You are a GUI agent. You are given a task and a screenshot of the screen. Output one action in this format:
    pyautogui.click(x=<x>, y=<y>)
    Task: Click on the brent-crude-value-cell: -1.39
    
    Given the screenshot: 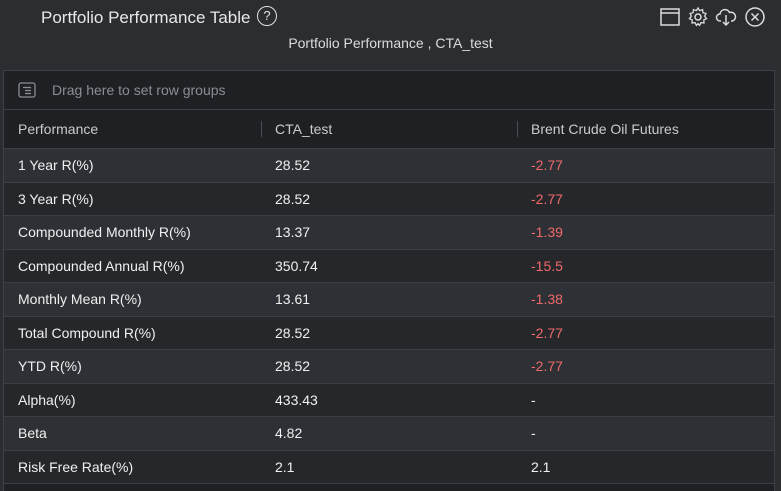 What is the action you would take?
    pyautogui.click(x=547, y=232)
    